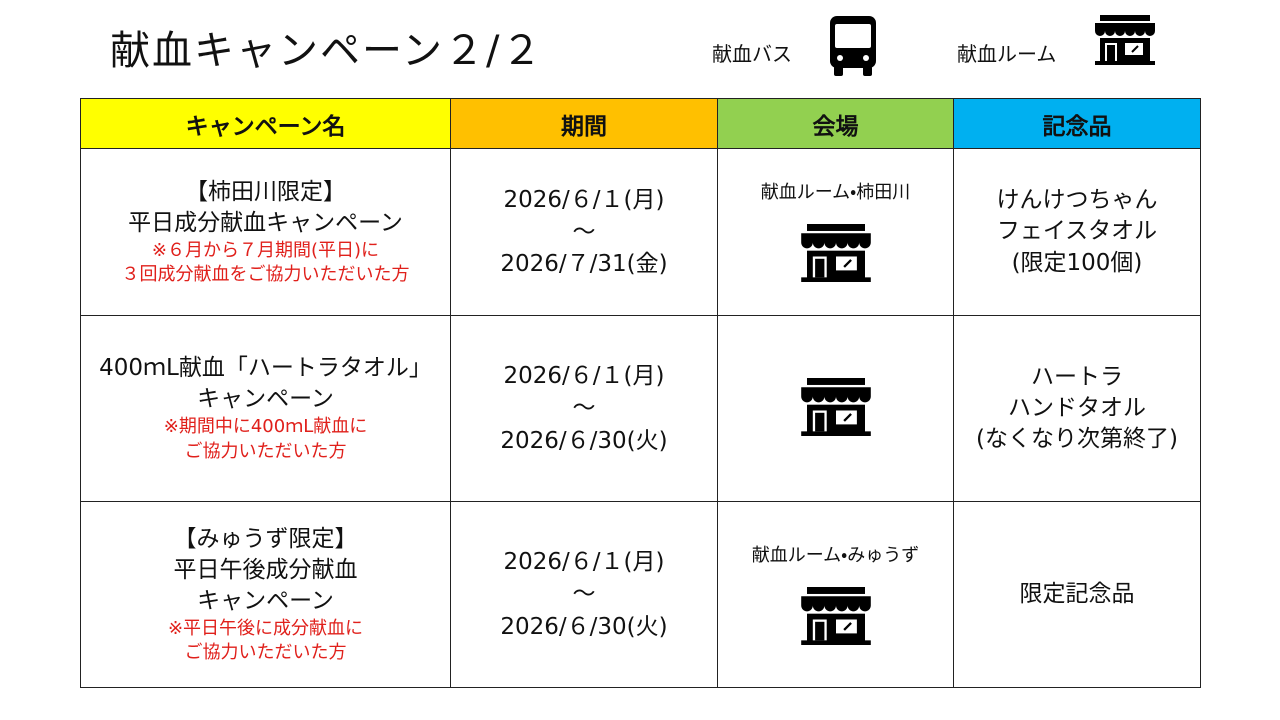 The image size is (1280, 720). What do you see at coordinates (265, 538) in the screenshot?
I see `name-line: 【みゅうず限定】` at bounding box center [265, 538].